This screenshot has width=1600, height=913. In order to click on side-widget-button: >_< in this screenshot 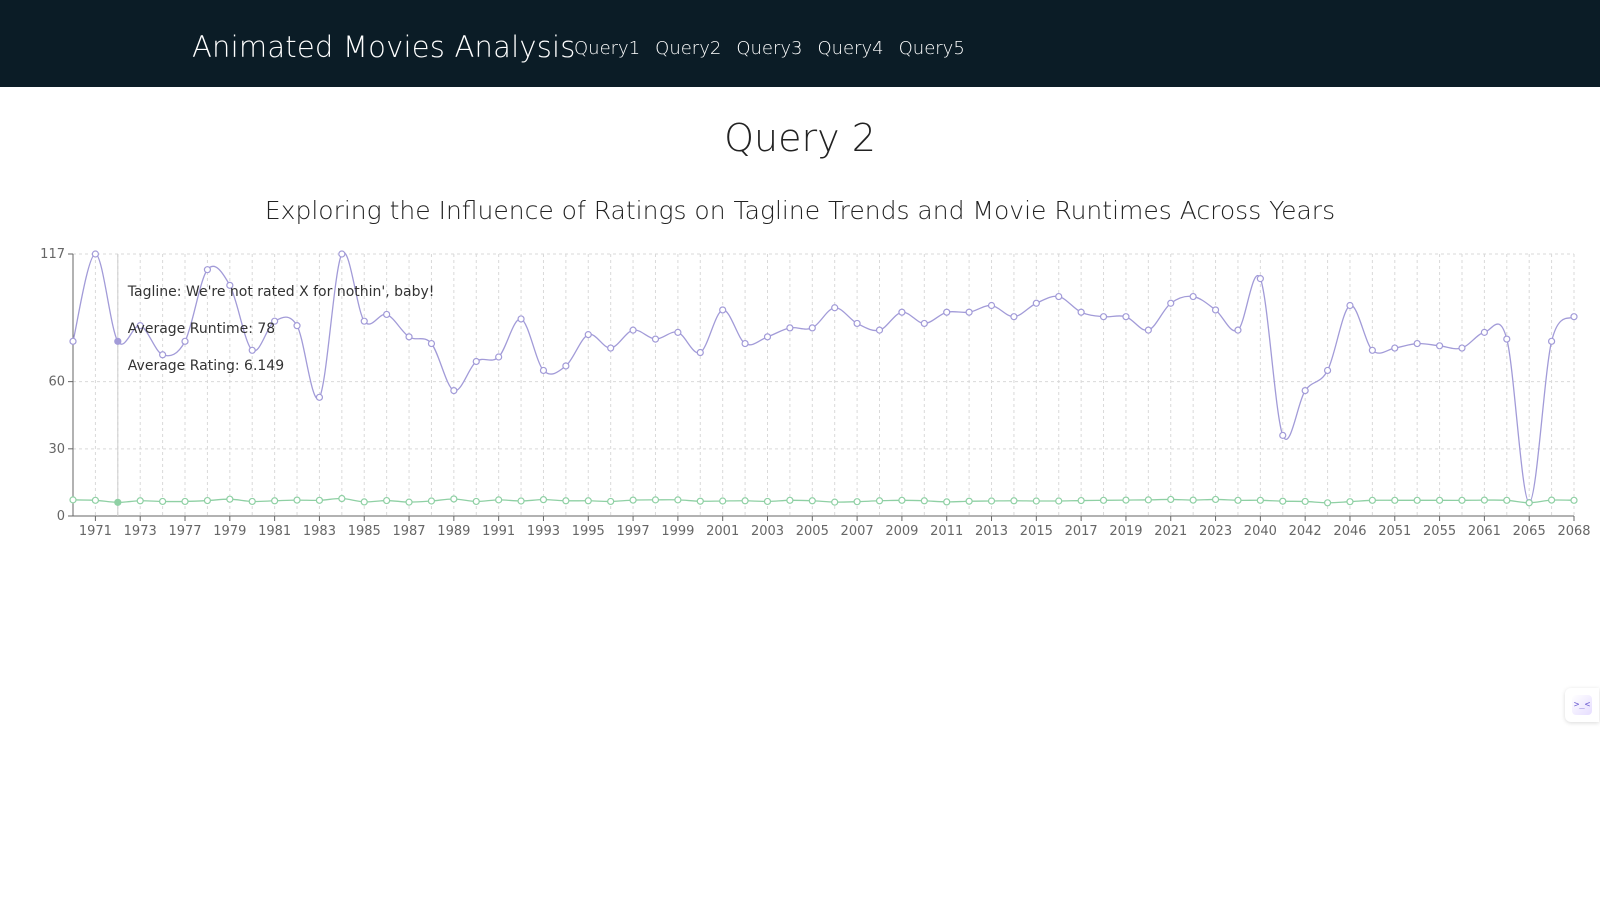, I will do `click(1582, 705)`.